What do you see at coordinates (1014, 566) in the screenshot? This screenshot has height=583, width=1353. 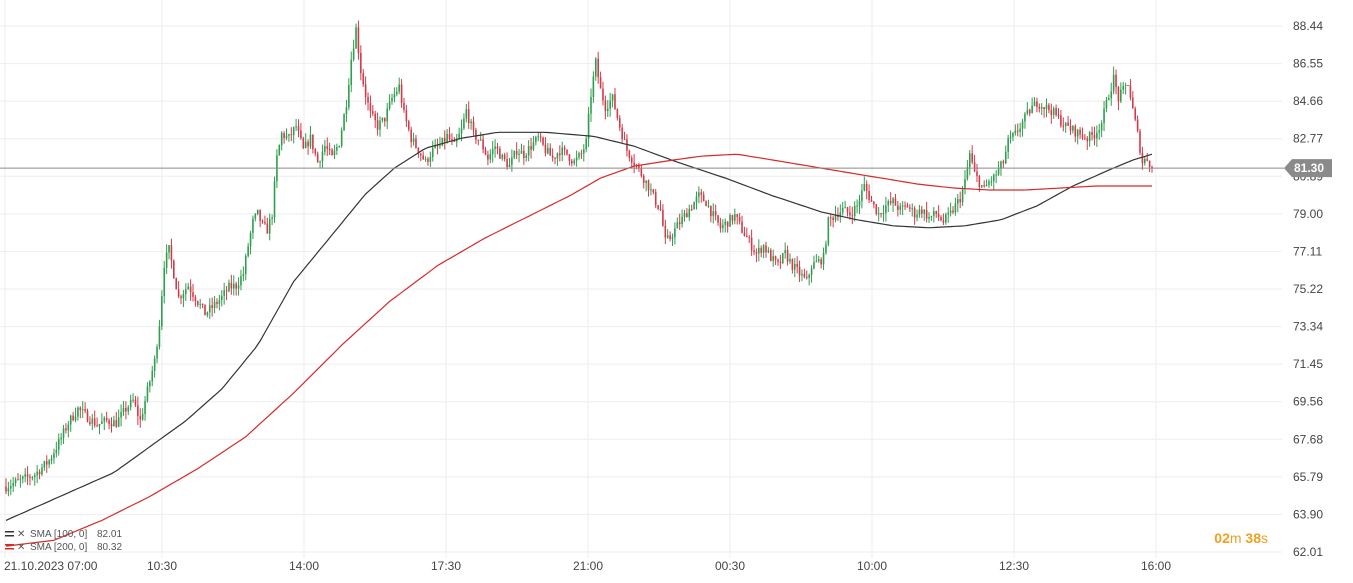 I see `x-tick-label: 12:30` at bounding box center [1014, 566].